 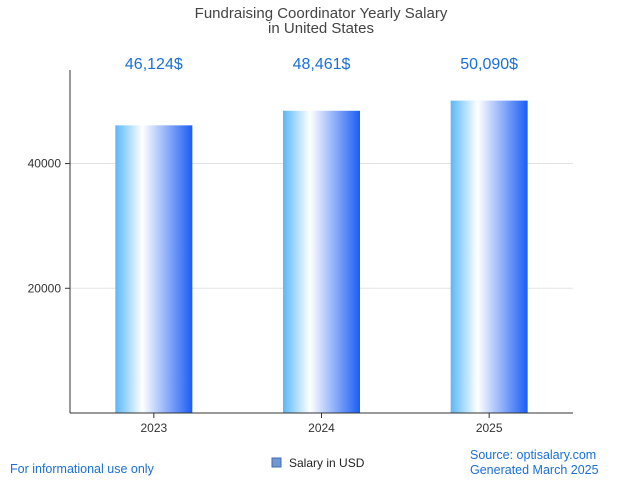 I want to click on value-label-2025: 50,090$, so click(x=489, y=64).